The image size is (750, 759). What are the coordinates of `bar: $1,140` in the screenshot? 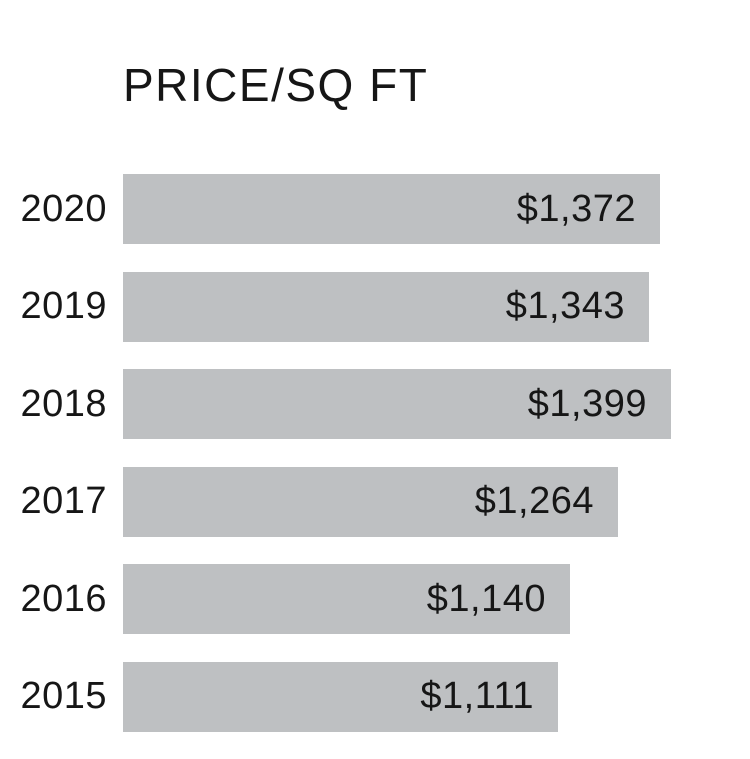 It's located at (346, 599).